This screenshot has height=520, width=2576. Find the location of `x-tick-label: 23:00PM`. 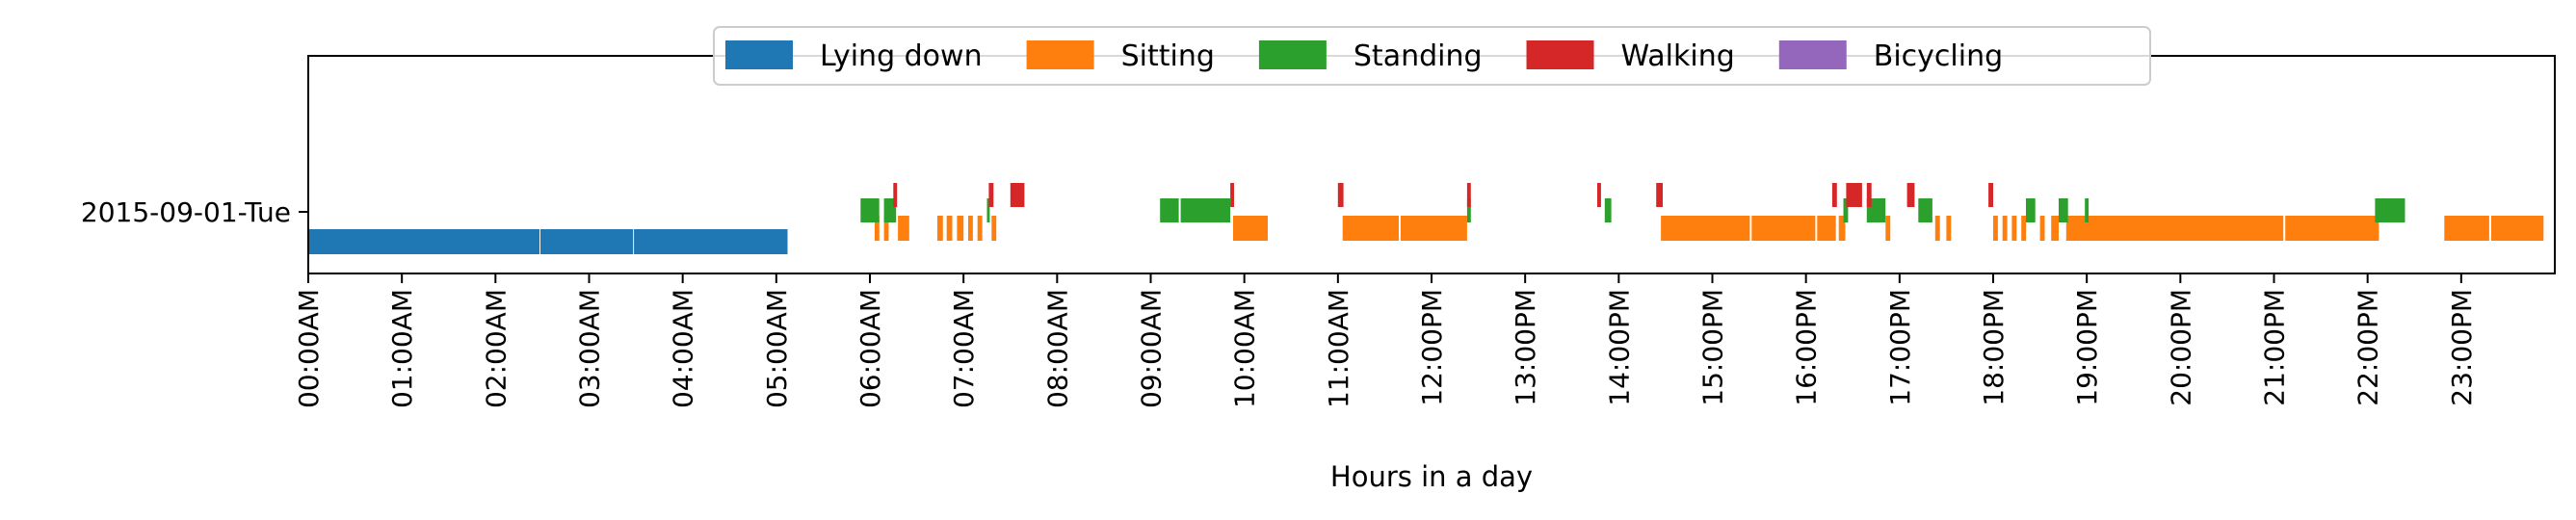

x-tick-label: 23:00PM is located at coordinates (2462, 347).